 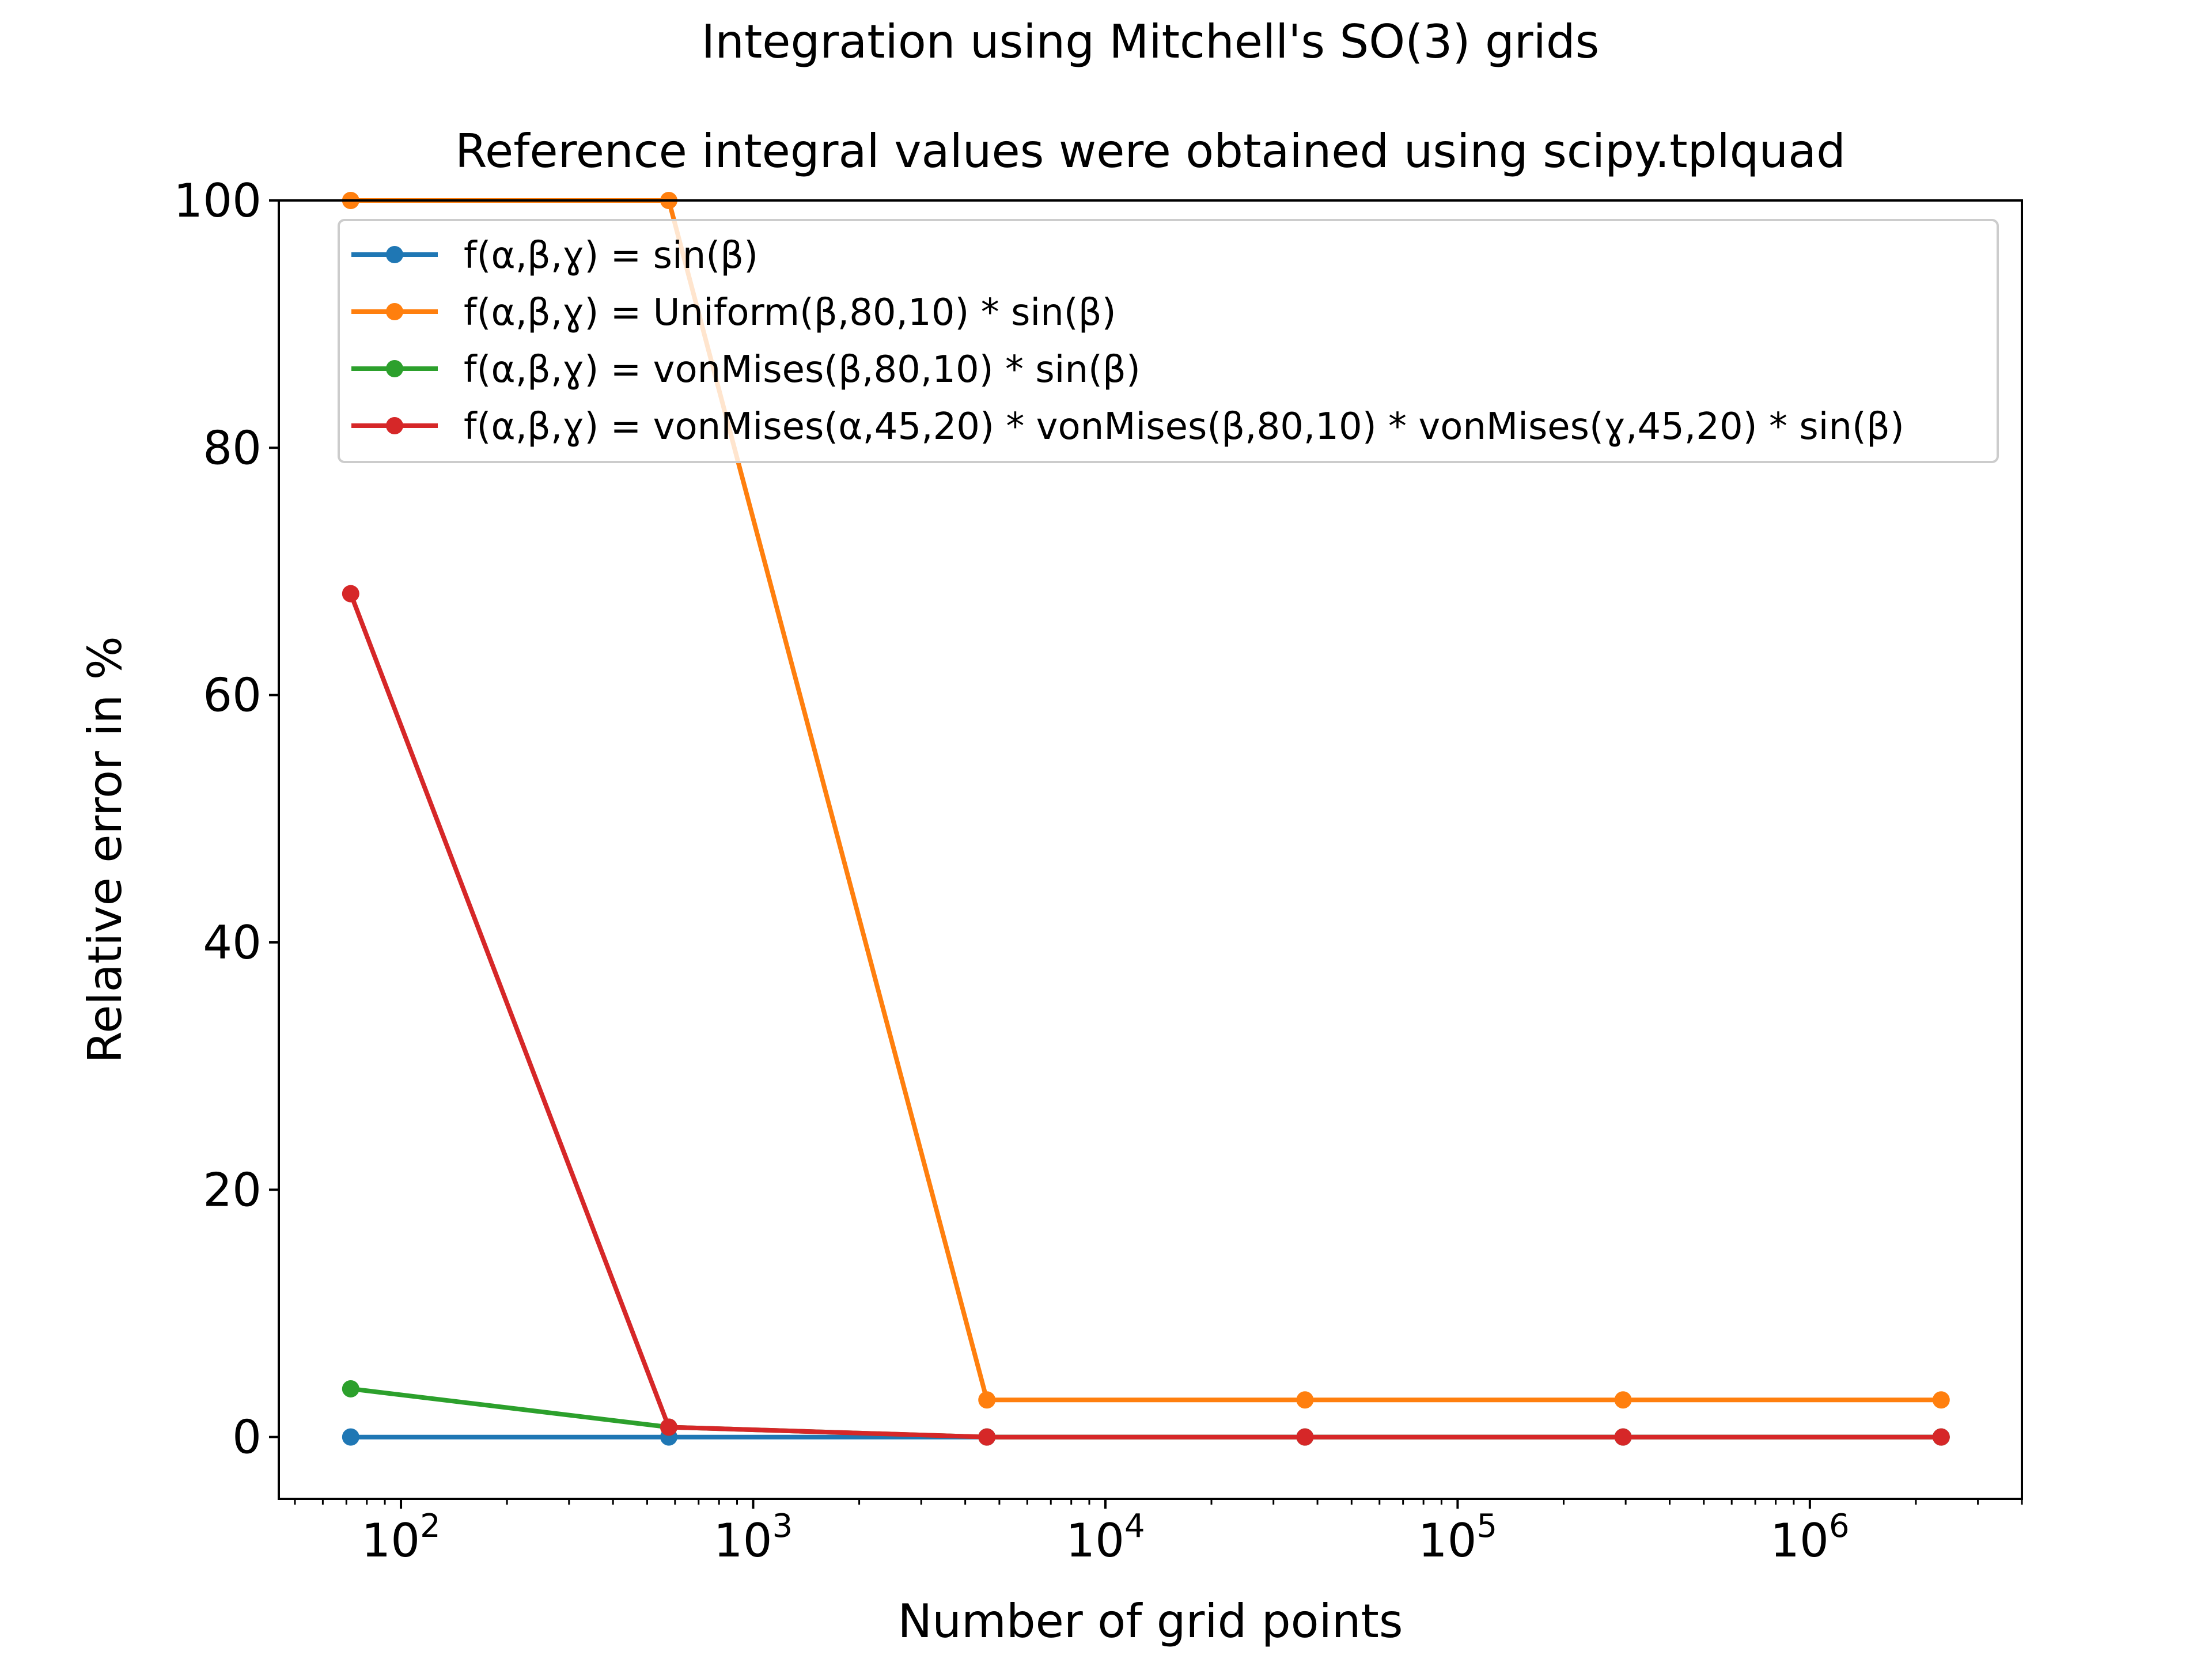 What do you see at coordinates (400, 1537) in the screenshot?
I see `x-tick-label: 10²` at bounding box center [400, 1537].